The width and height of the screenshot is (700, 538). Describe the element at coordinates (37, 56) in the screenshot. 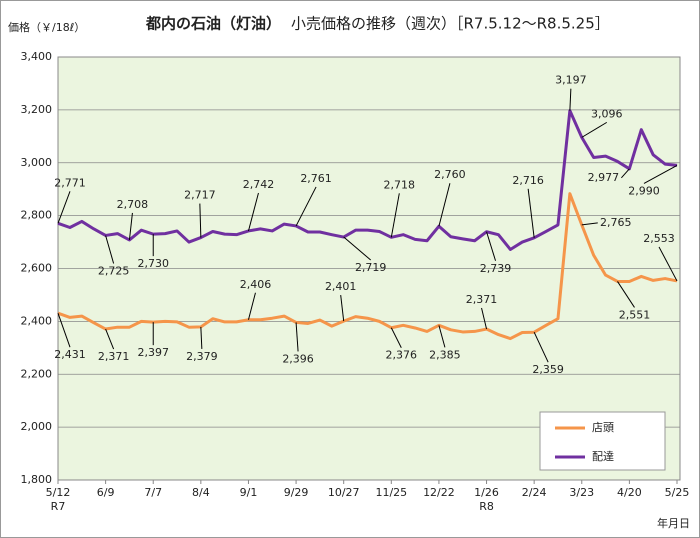

I see `y-tick-label: 3,400` at that location.